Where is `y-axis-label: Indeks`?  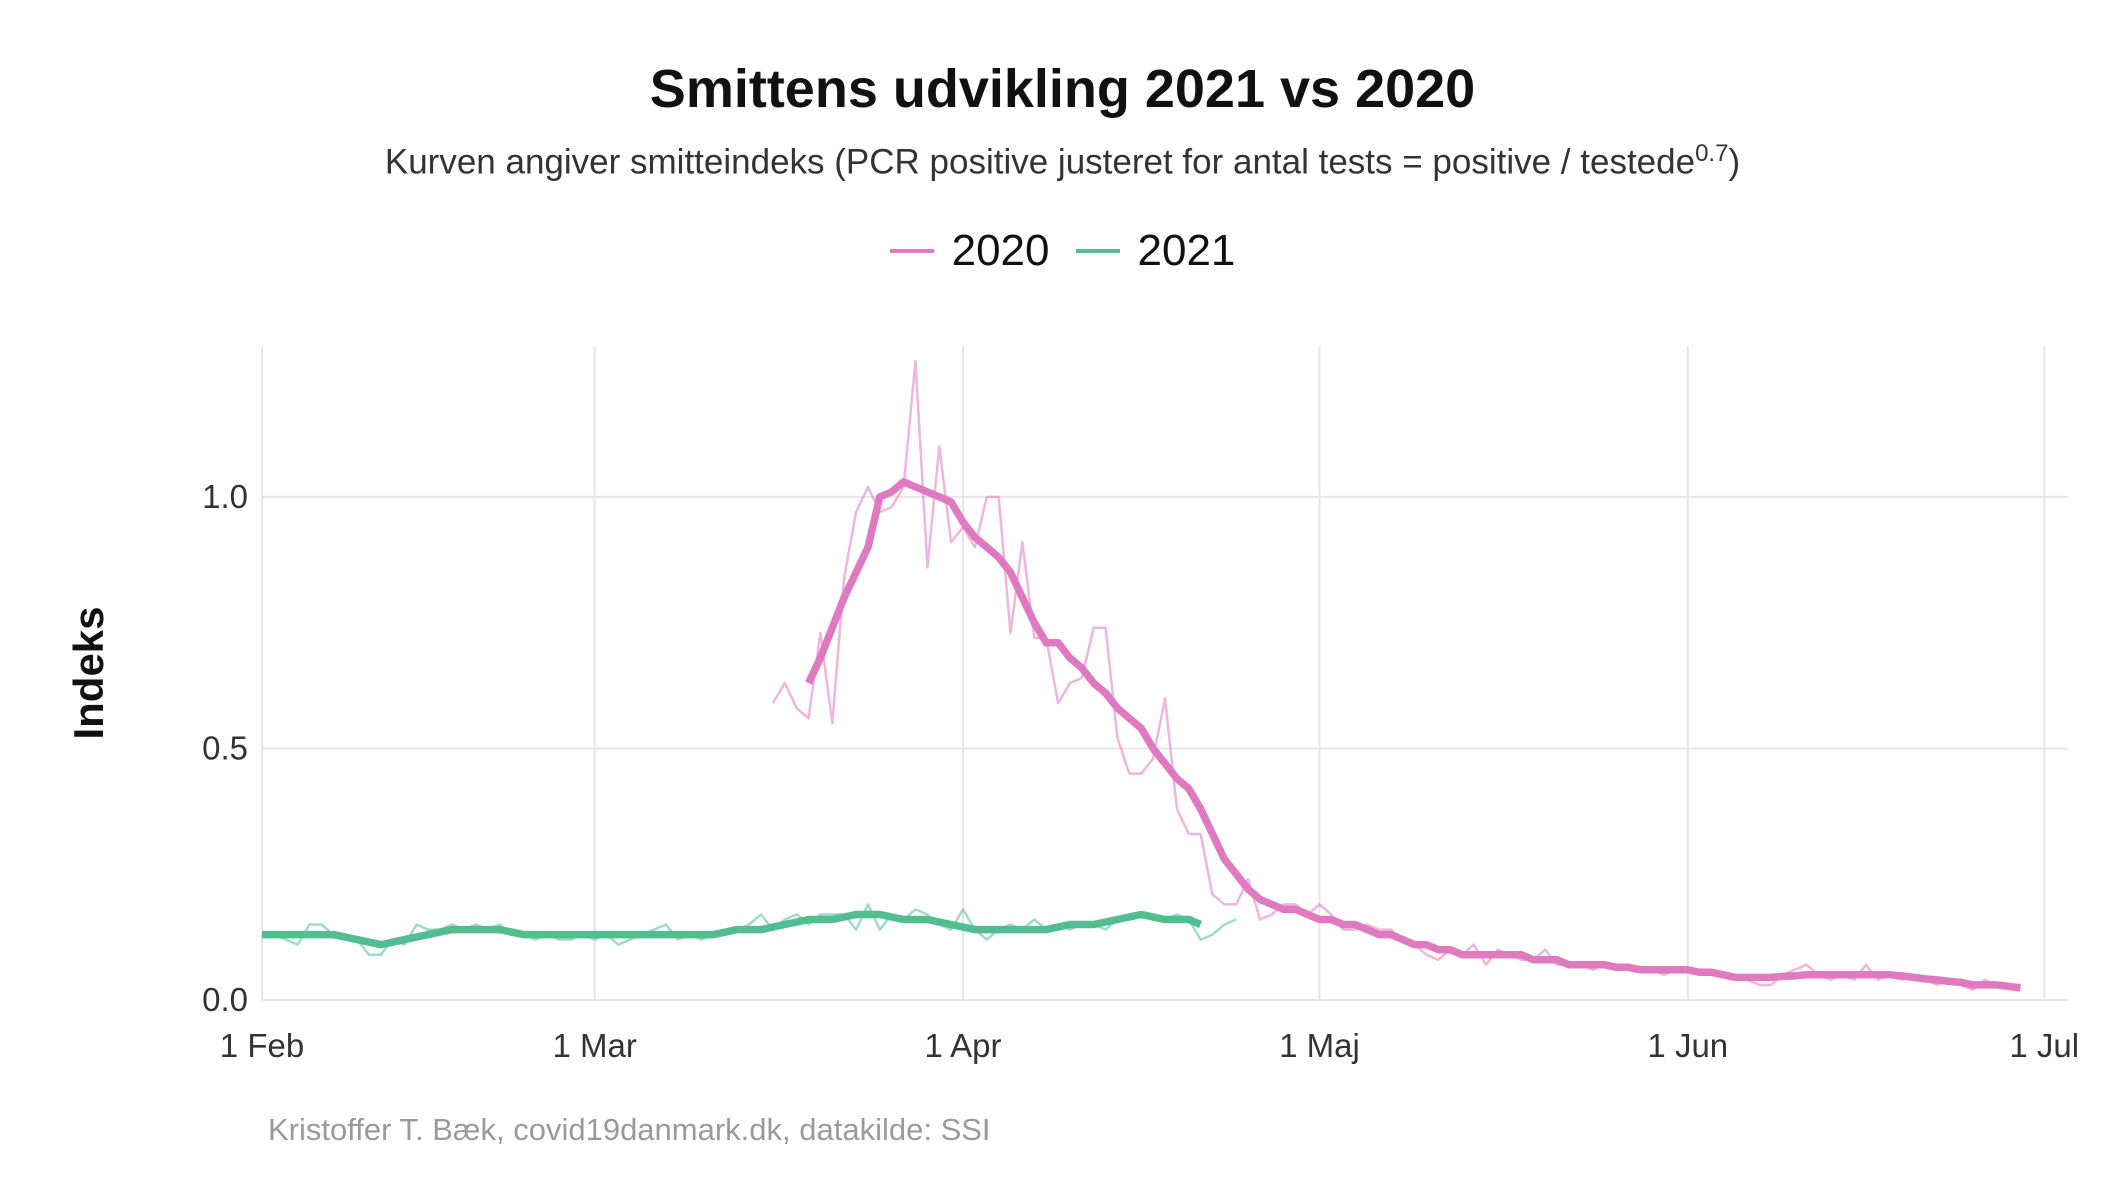 y-axis-label: Indeks is located at coordinates (88, 672).